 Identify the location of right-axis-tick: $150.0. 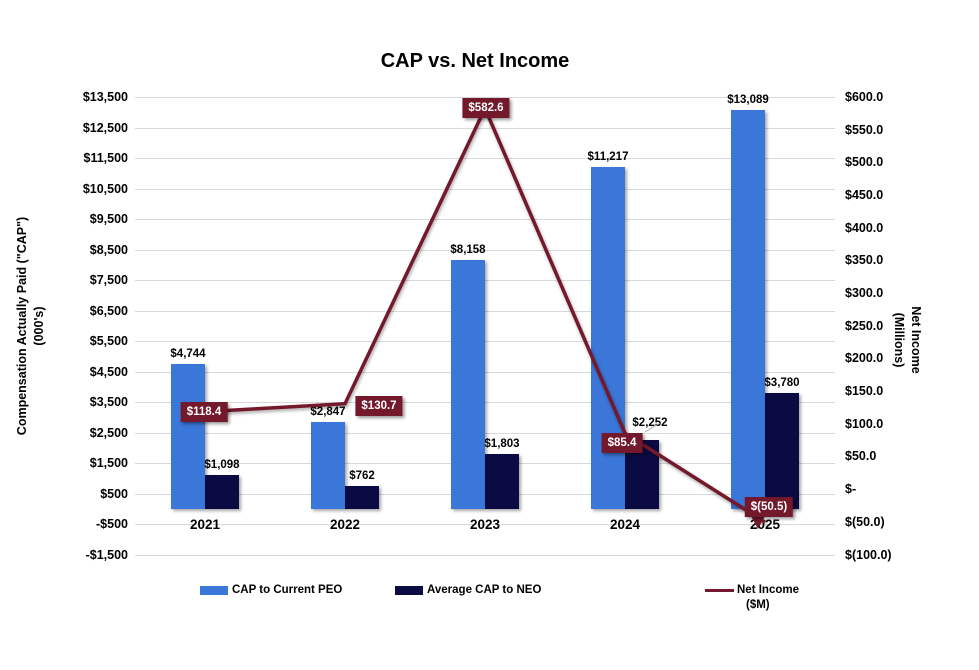
(864, 391).